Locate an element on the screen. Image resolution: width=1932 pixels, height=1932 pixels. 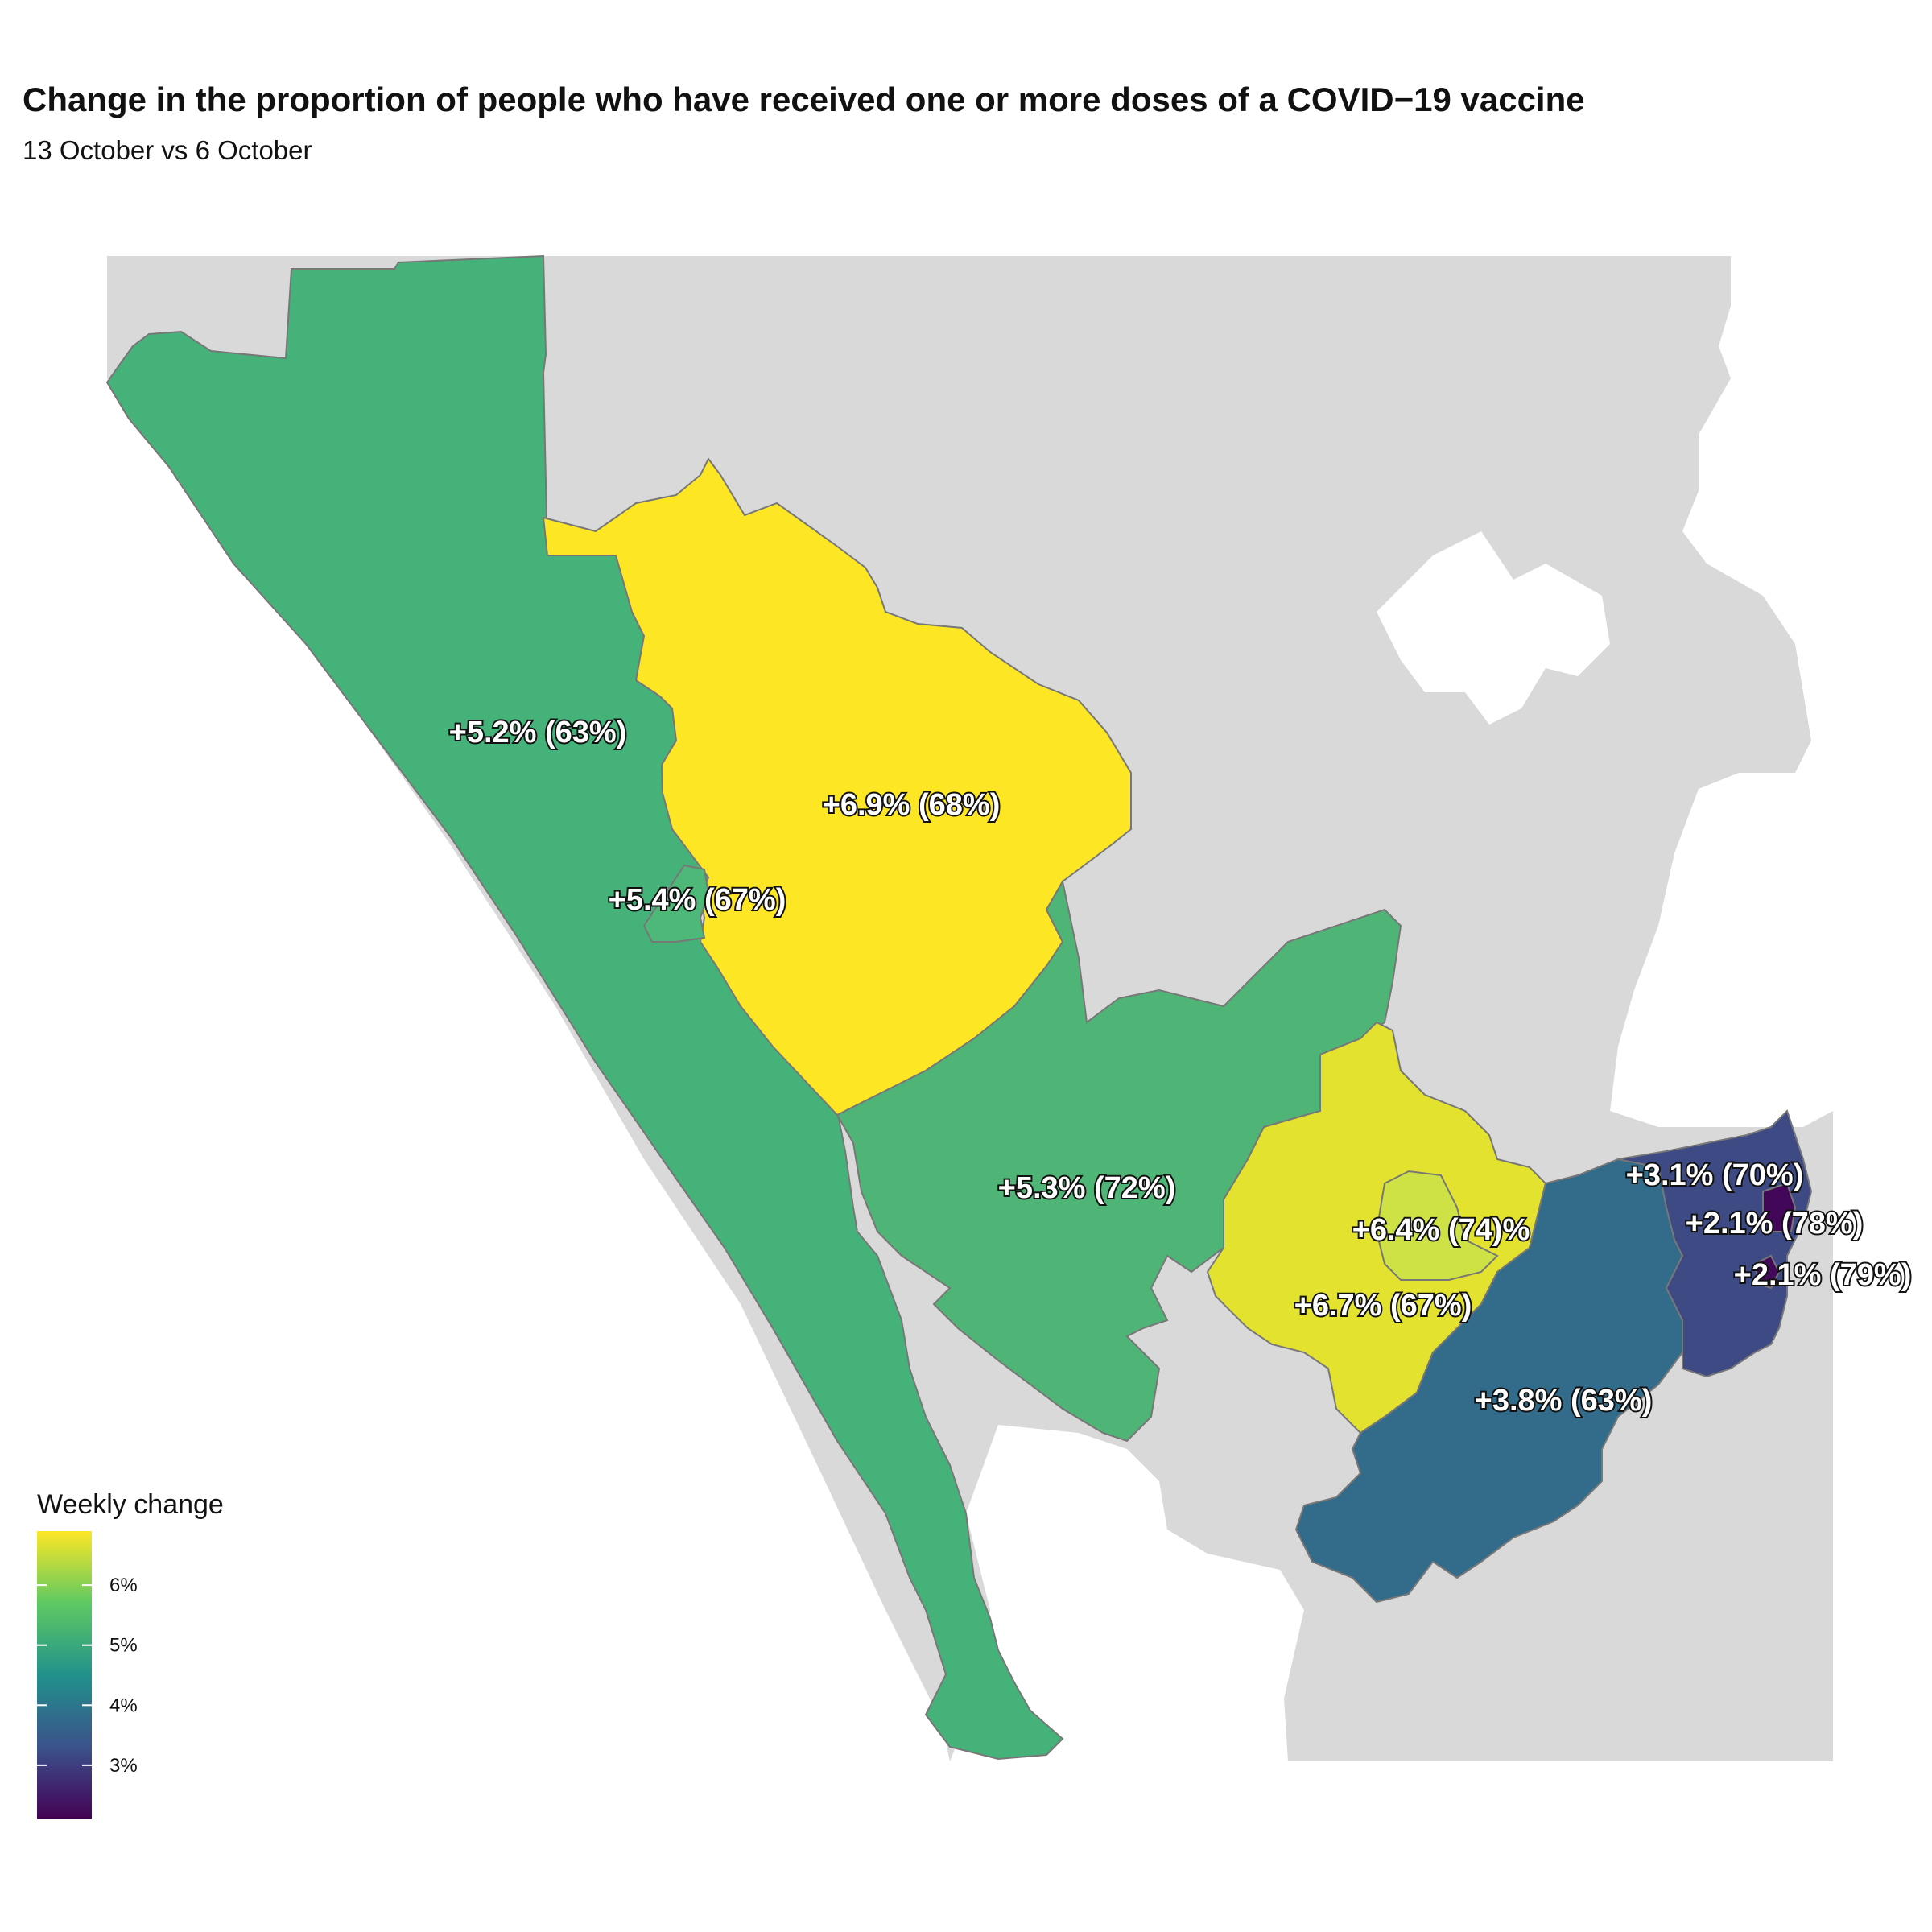
legend-tick-label: 4% is located at coordinates (123, 1705).